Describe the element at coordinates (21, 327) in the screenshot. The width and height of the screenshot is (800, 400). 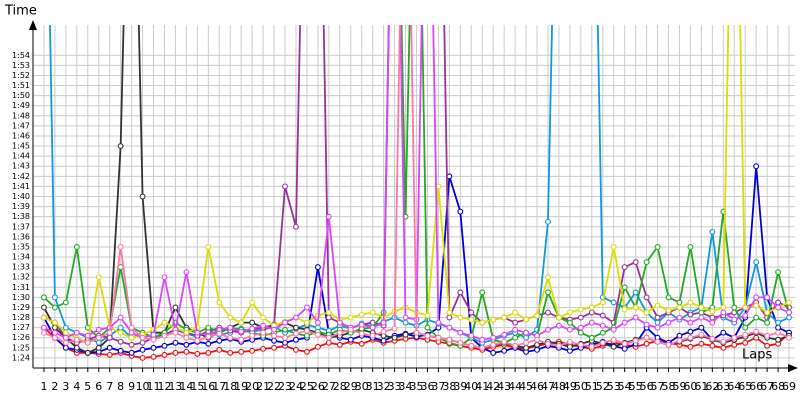
I see `y-tick-label: 1:27` at that location.